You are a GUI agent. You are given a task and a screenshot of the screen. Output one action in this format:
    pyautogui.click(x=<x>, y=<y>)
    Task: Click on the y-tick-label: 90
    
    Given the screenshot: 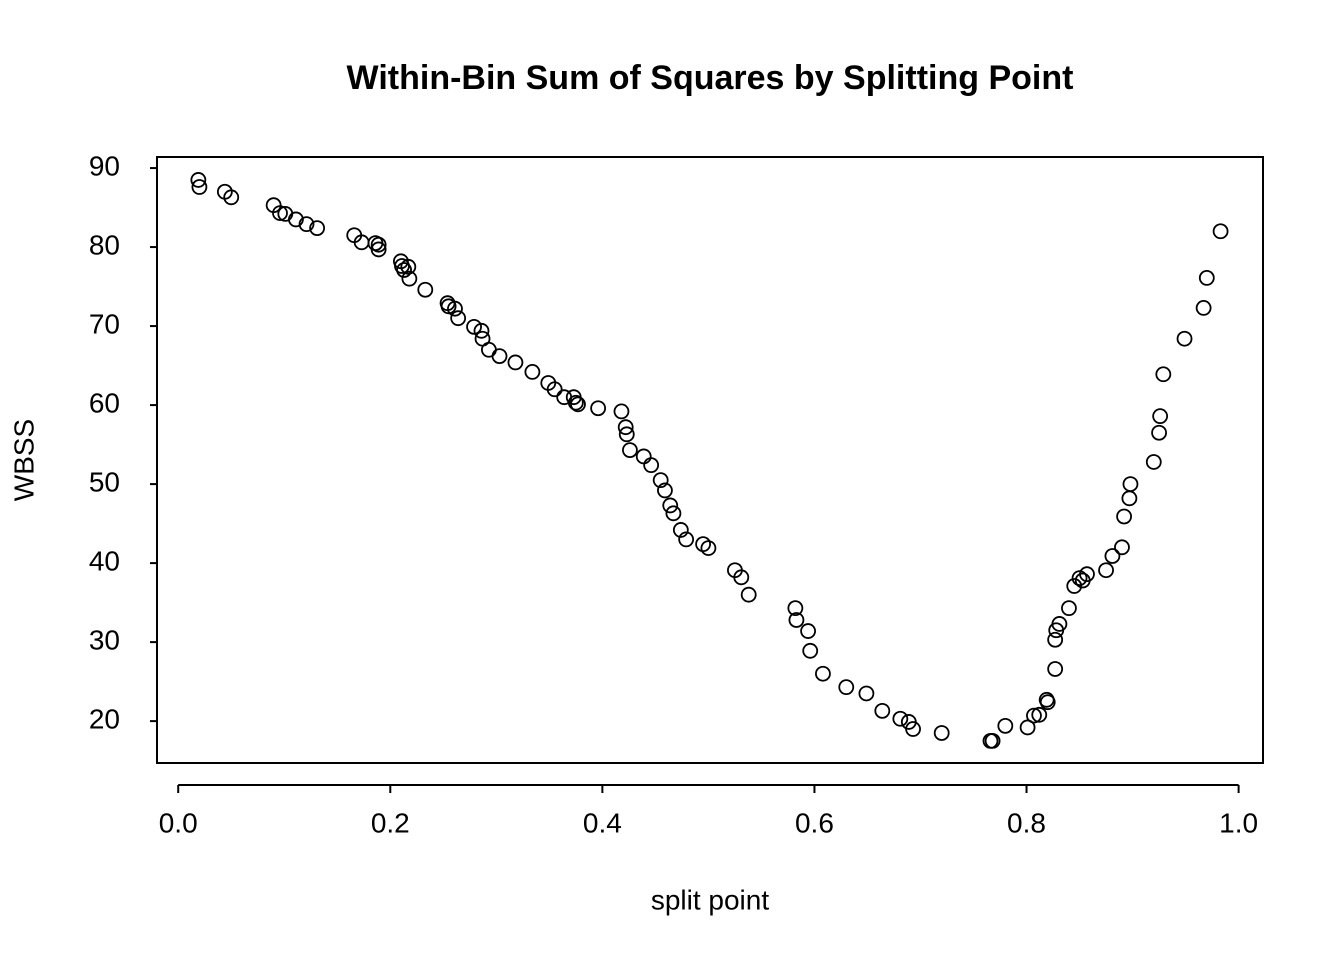 What is the action you would take?
    pyautogui.click(x=104, y=165)
    